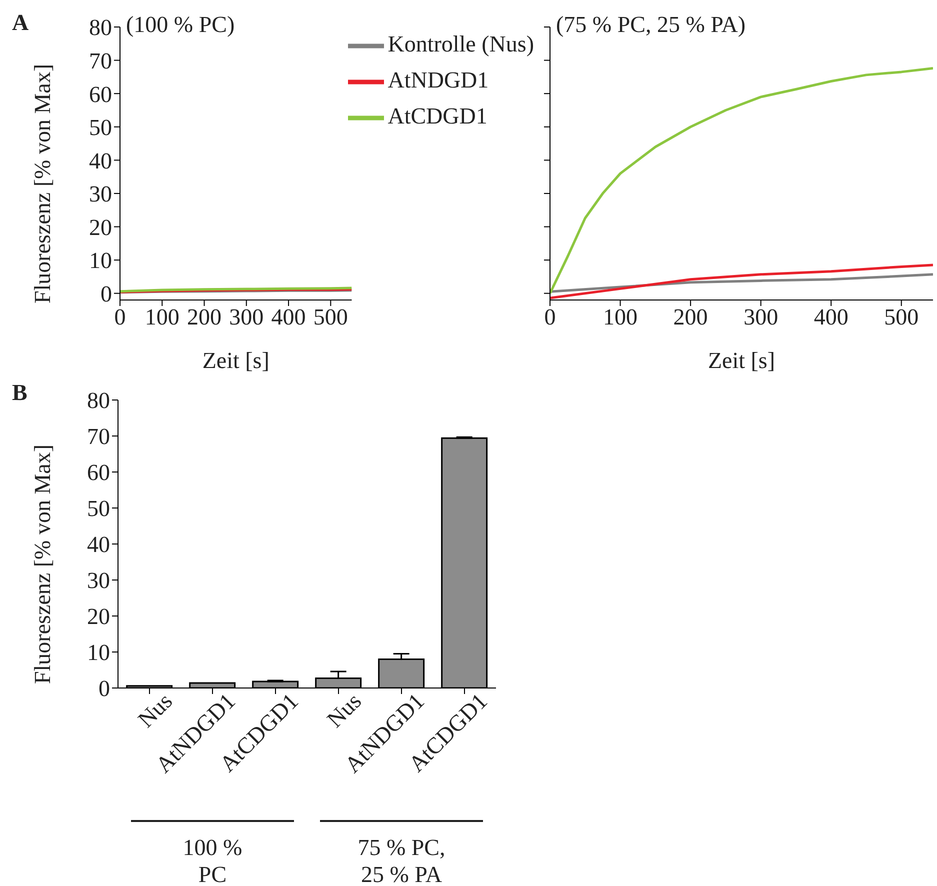 This screenshot has height=886, width=937. Describe the element at coordinates (213, 860) in the screenshot. I see `text: 100 % PC` at that location.